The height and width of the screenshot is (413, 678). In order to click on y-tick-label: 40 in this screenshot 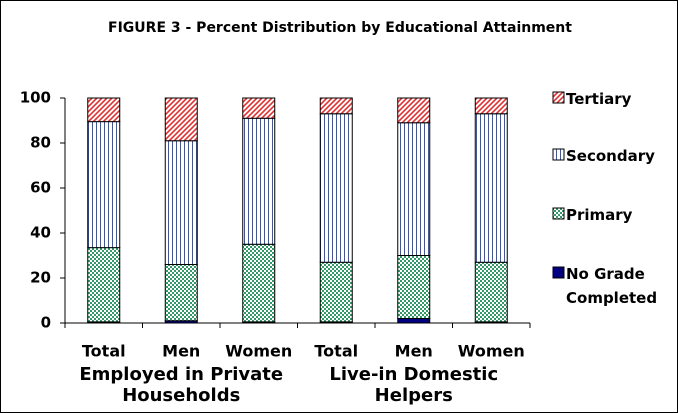, I will do `click(40, 233)`.